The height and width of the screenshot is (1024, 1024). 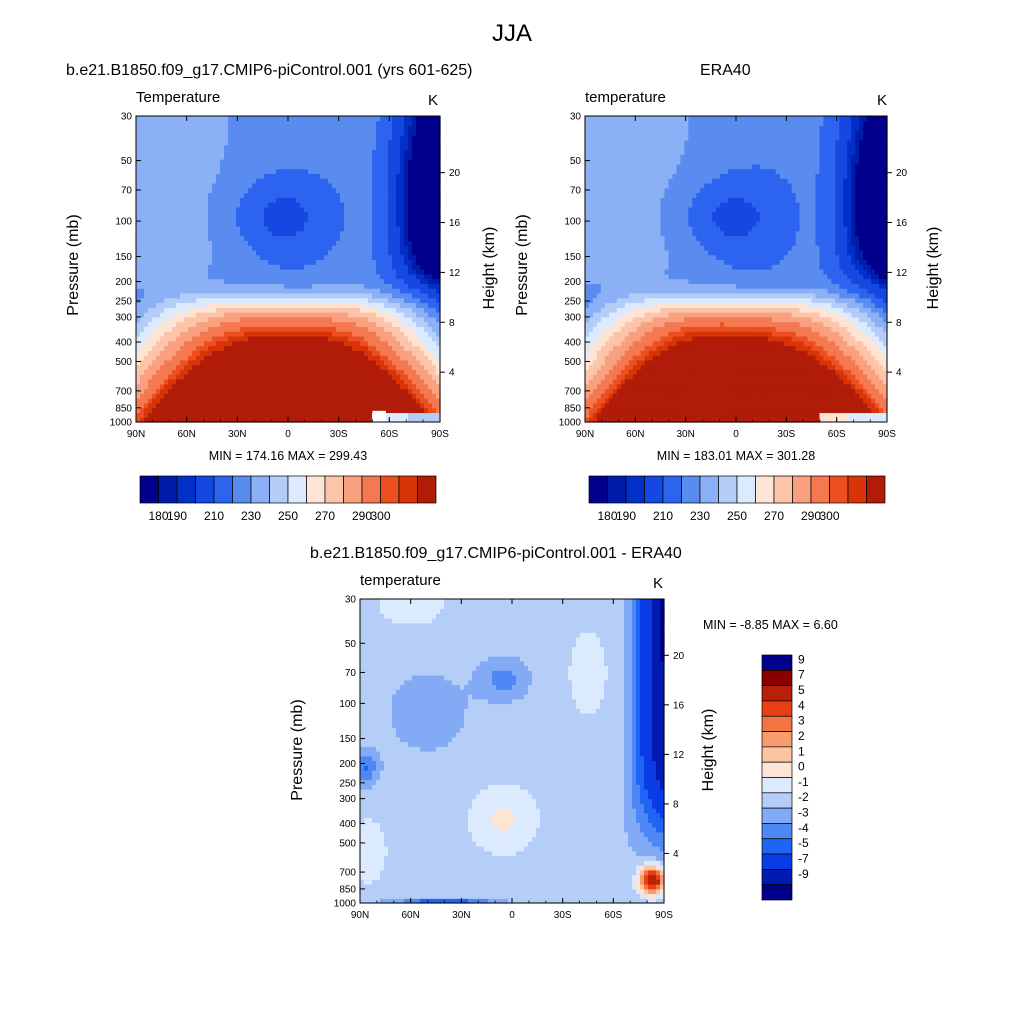 I want to click on x-tick-label: 30S, so click(x=339, y=434).